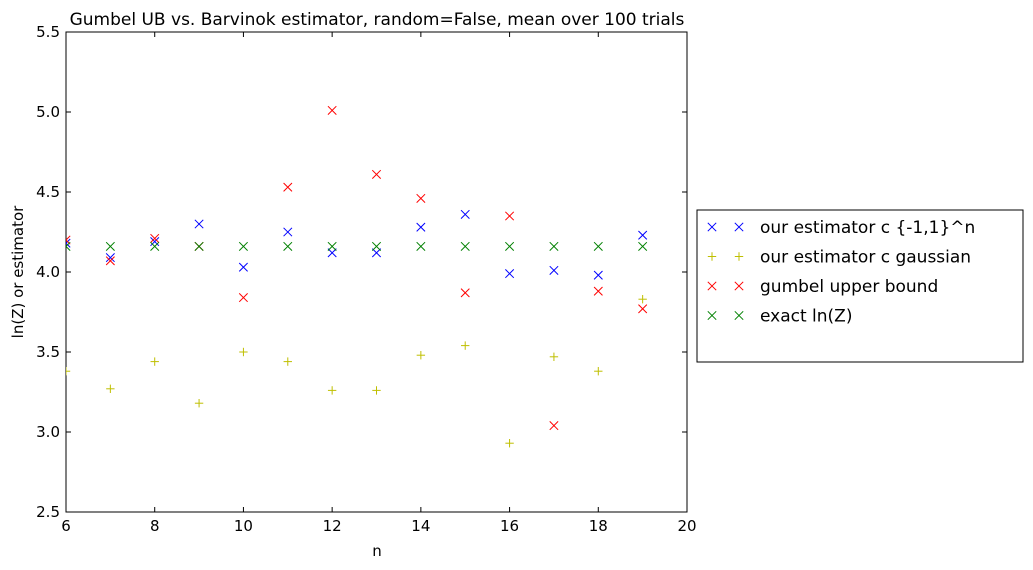  Describe the element at coordinates (48, 192) in the screenshot. I see `y-tick-label: 4.5` at that location.